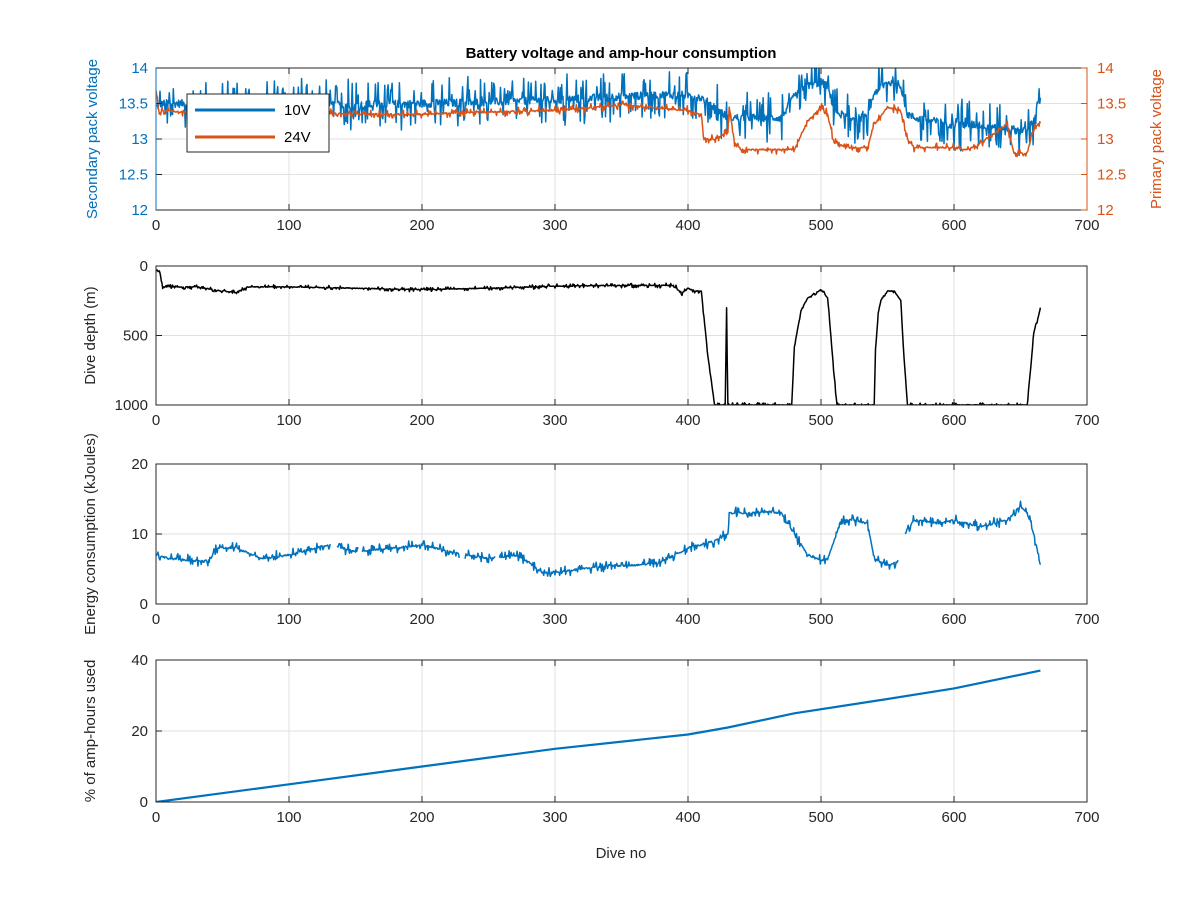 This screenshot has width=1200, height=900. What do you see at coordinates (297, 110) in the screenshot?
I see `legend-label-10v: 10V` at bounding box center [297, 110].